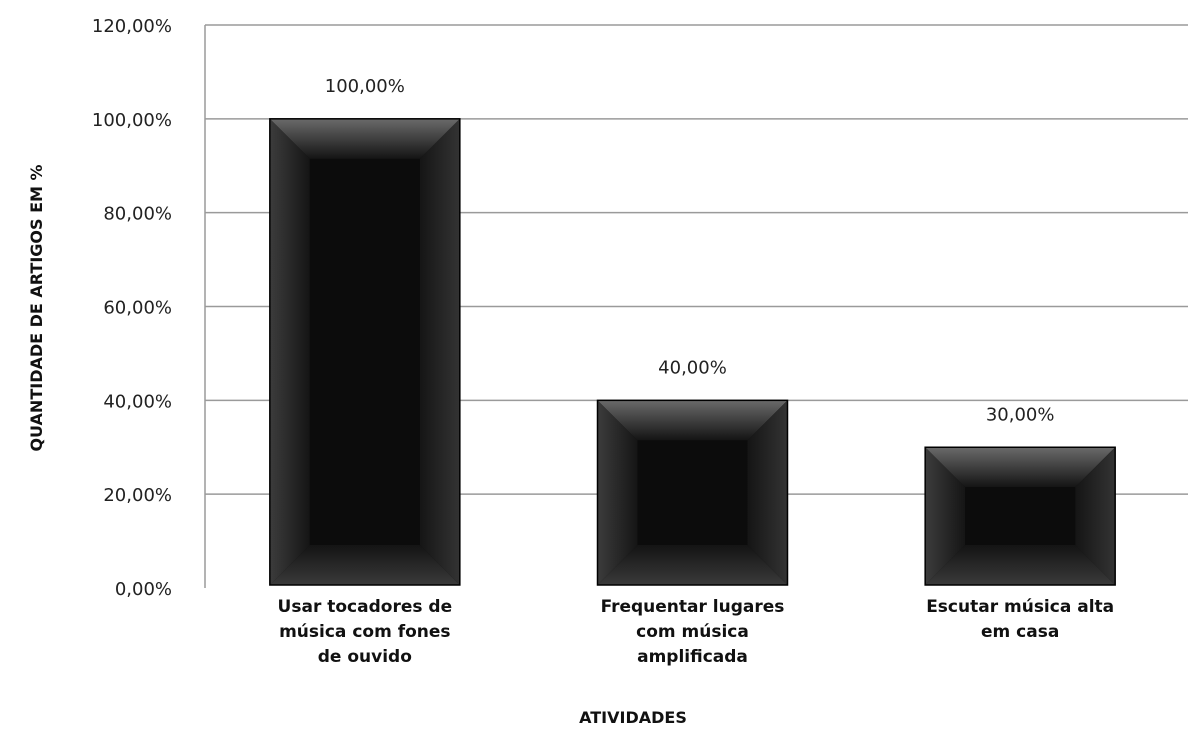 The height and width of the screenshot is (734, 1188). I want to click on y-tick-label: 0,00%, so click(143, 589).